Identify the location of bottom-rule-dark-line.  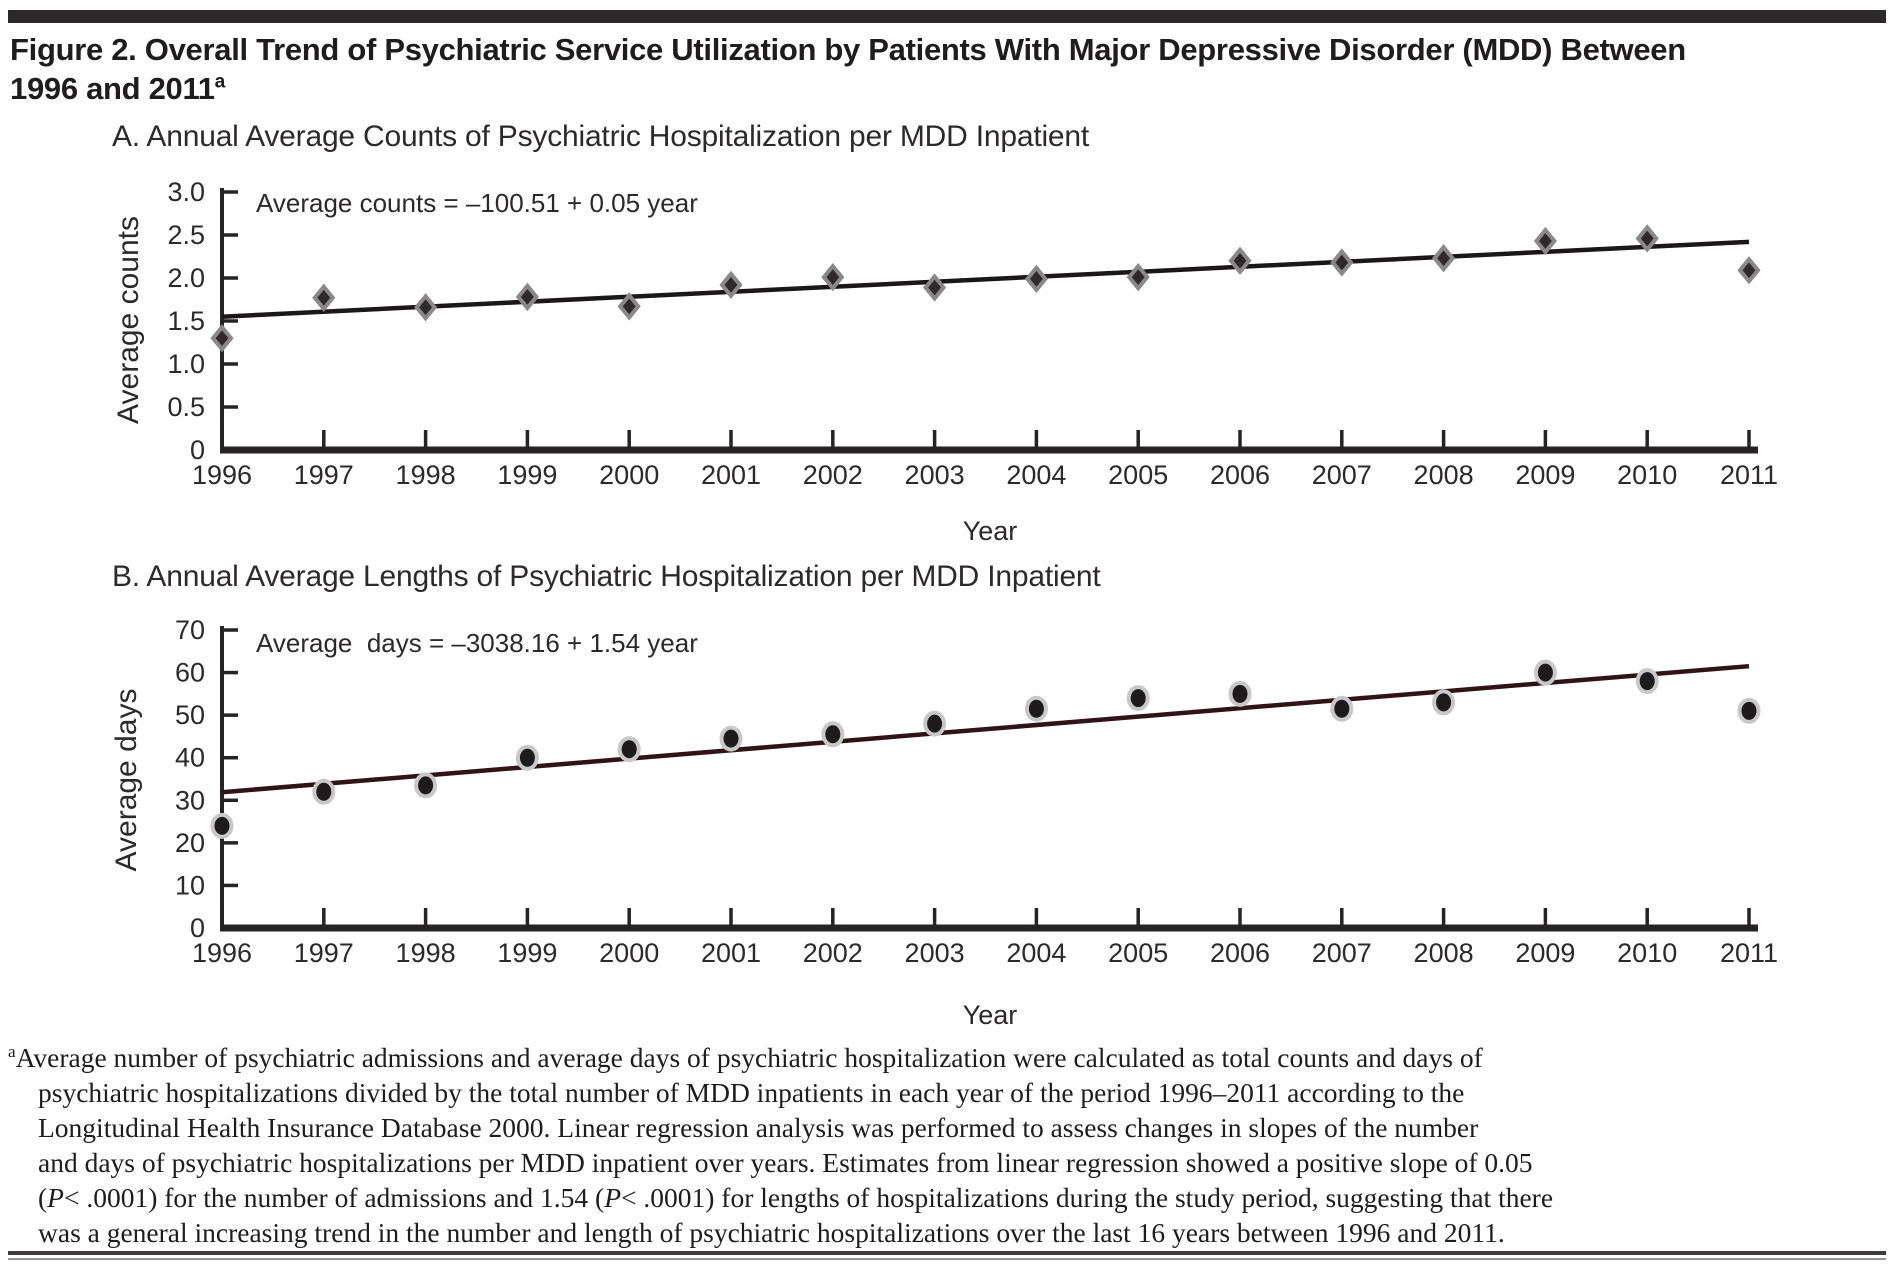
(947, 1253).